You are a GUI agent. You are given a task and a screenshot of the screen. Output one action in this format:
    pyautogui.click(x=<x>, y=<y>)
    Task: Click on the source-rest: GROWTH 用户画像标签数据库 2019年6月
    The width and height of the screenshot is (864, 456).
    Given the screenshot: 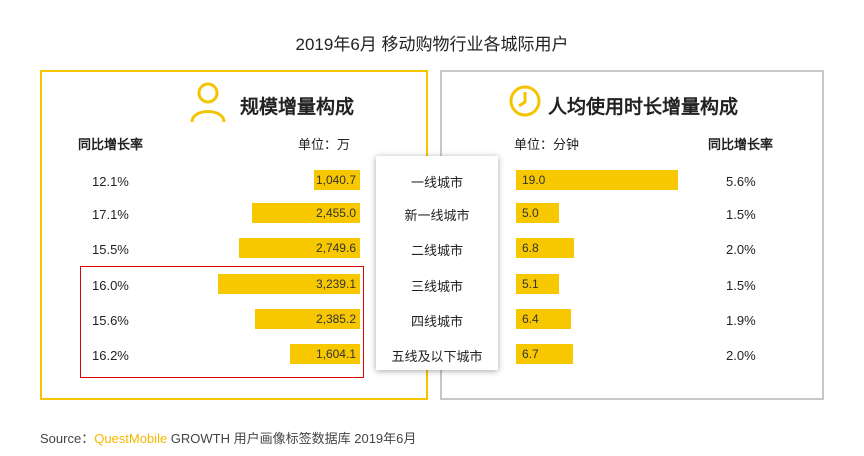 What is the action you would take?
    pyautogui.click(x=292, y=438)
    